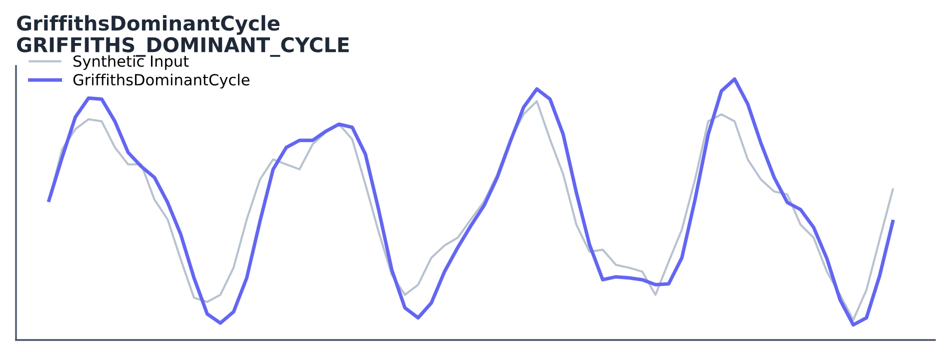 This screenshot has height=356, width=951. I want to click on chart-subtitle: GRIFFITHS_DOMINANT_CYCLE, so click(183, 47).